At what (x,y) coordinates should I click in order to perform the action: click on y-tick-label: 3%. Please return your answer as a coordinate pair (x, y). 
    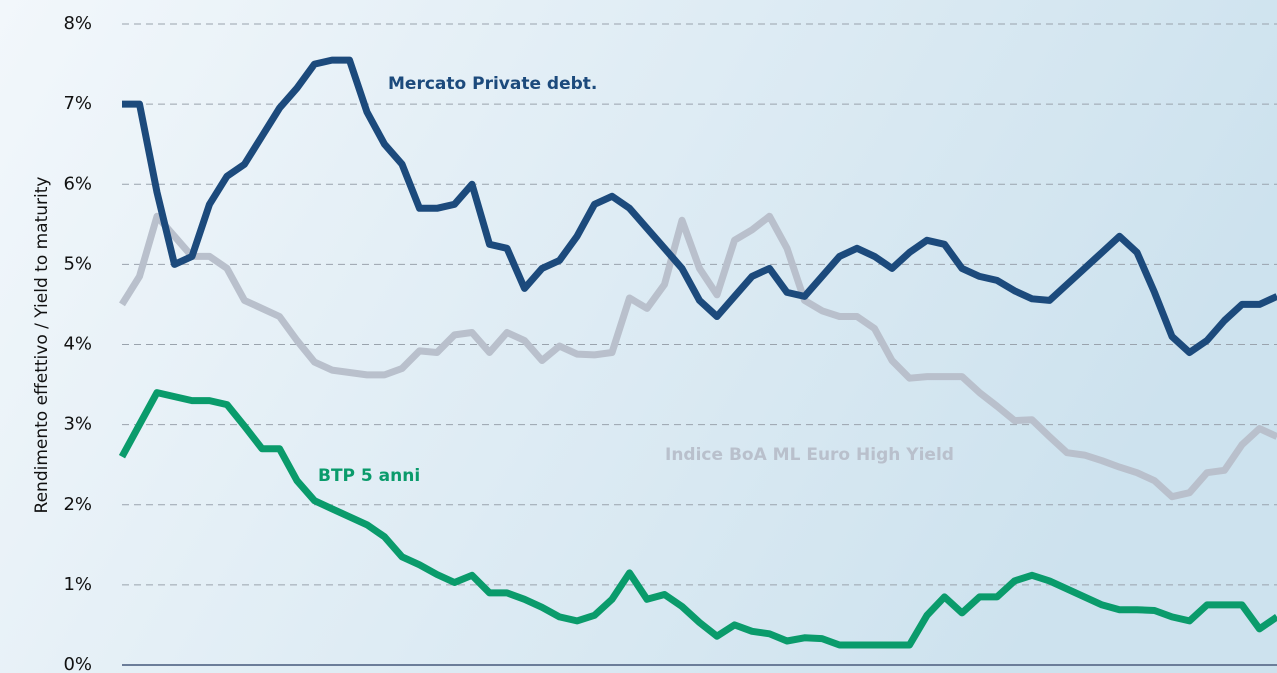
    Looking at the image, I should click on (77, 424).